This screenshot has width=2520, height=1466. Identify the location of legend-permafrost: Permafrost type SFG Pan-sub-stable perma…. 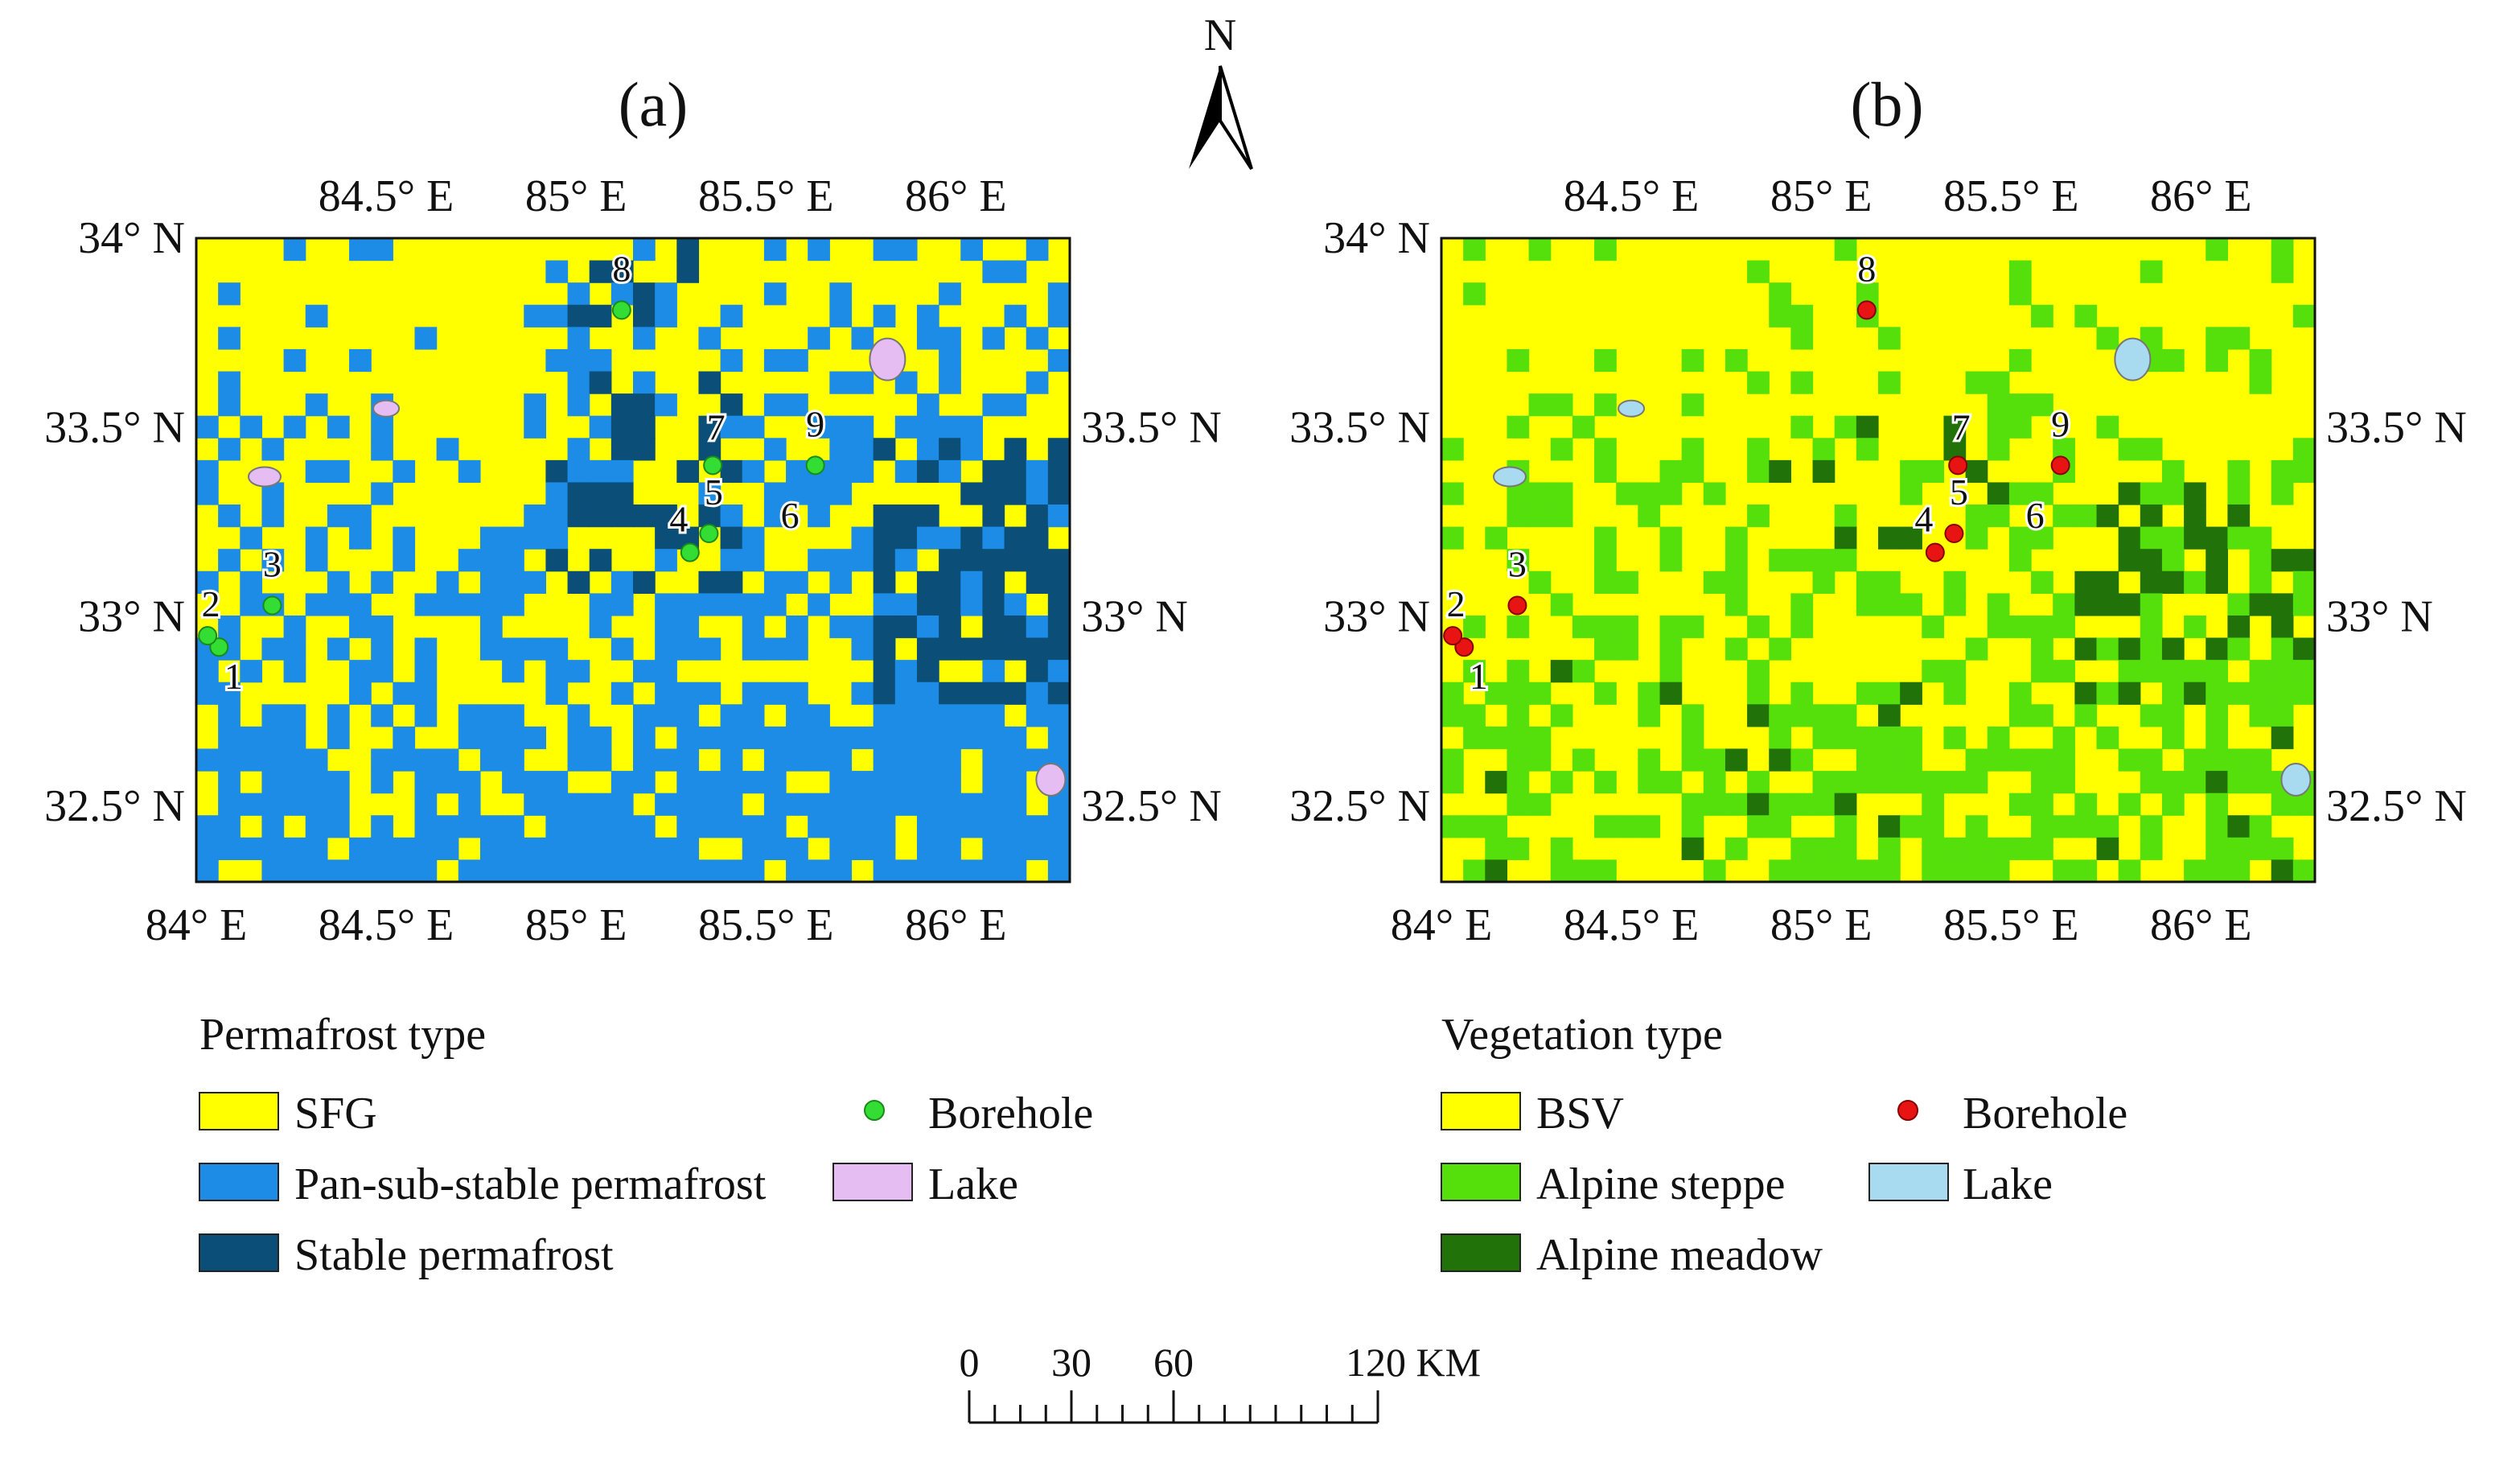
(646, 1145).